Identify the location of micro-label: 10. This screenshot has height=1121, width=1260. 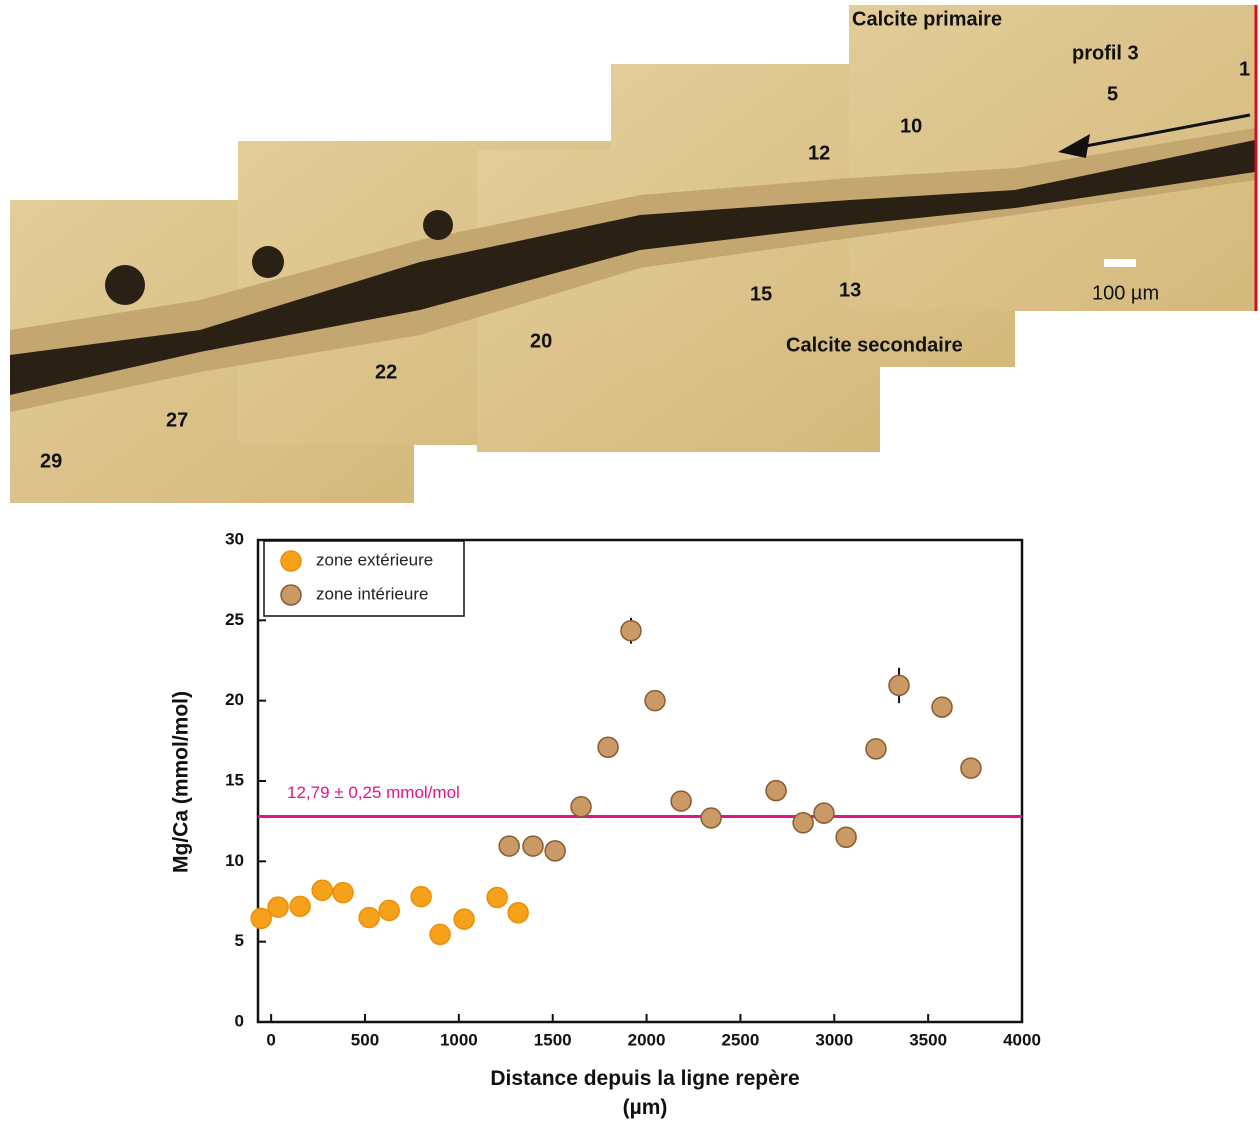
(911, 126).